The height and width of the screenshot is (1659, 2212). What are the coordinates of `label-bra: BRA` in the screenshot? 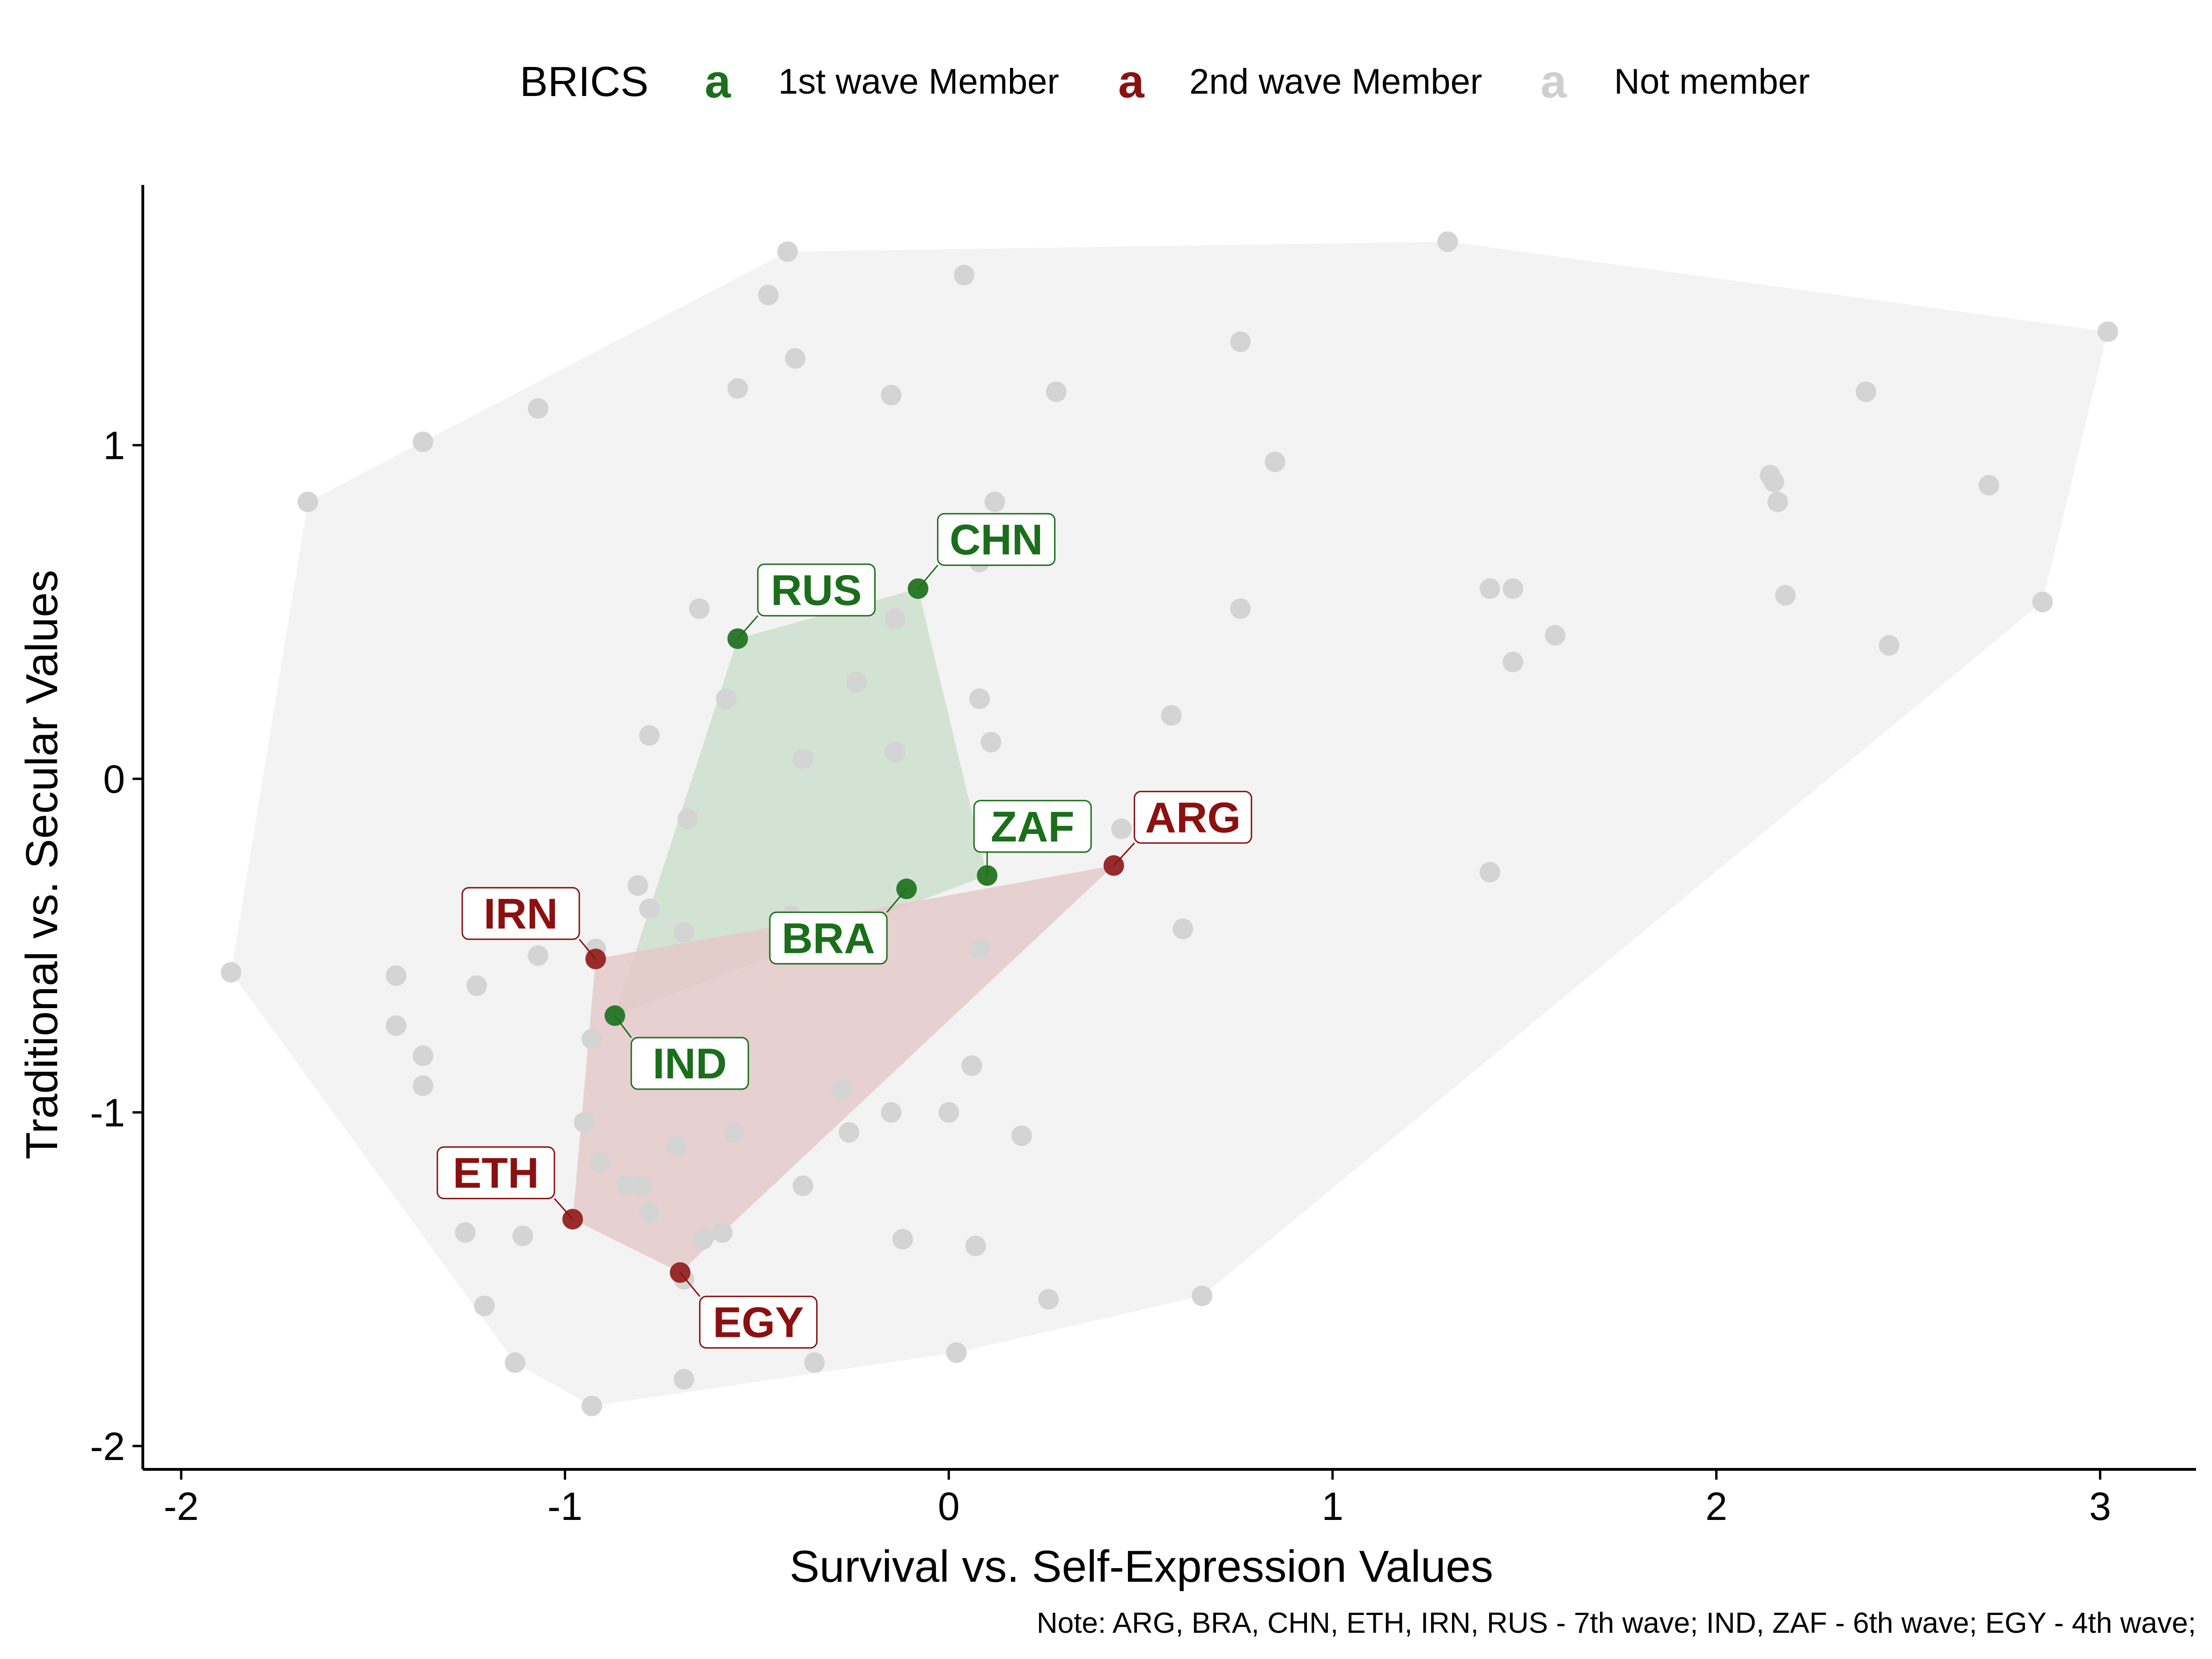 It's located at (829, 938).